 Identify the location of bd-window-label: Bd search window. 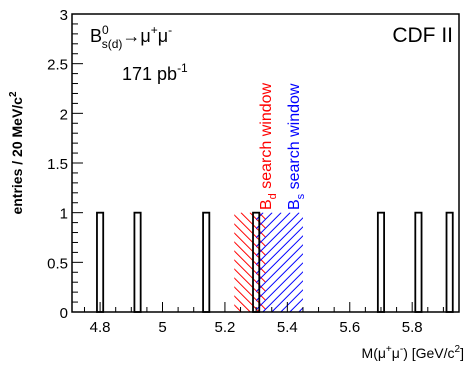
(268, 146).